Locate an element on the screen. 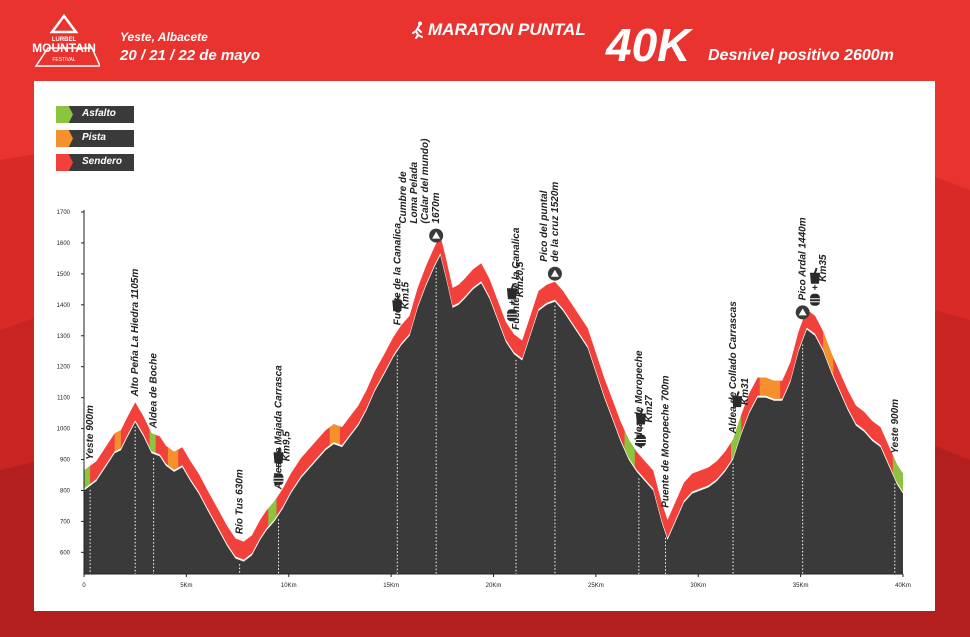  aid-station: +Km35 is located at coordinates (819, 280).